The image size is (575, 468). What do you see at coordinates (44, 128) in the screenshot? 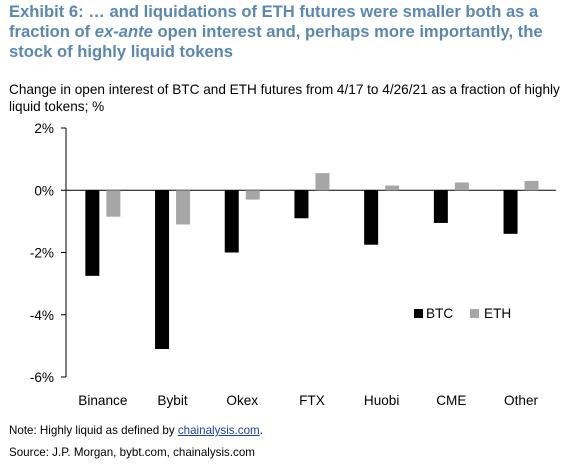
I see `y-tick-label: 2%` at bounding box center [44, 128].